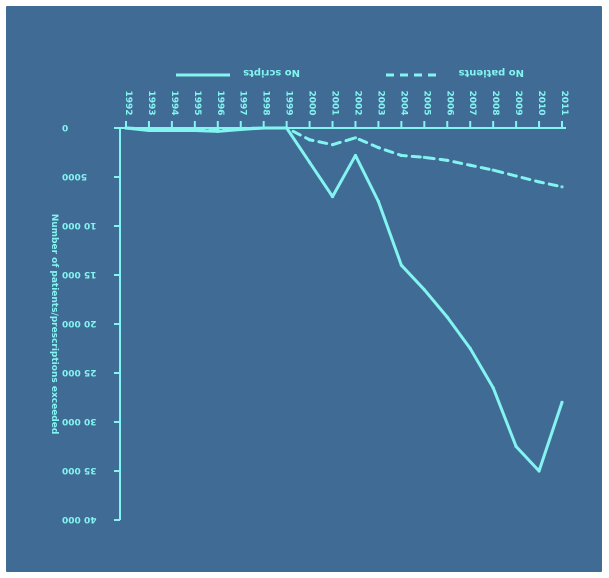 The image size is (609, 578). What do you see at coordinates (289, 102) in the screenshot?
I see `x-tick-label: 1999` at bounding box center [289, 102].